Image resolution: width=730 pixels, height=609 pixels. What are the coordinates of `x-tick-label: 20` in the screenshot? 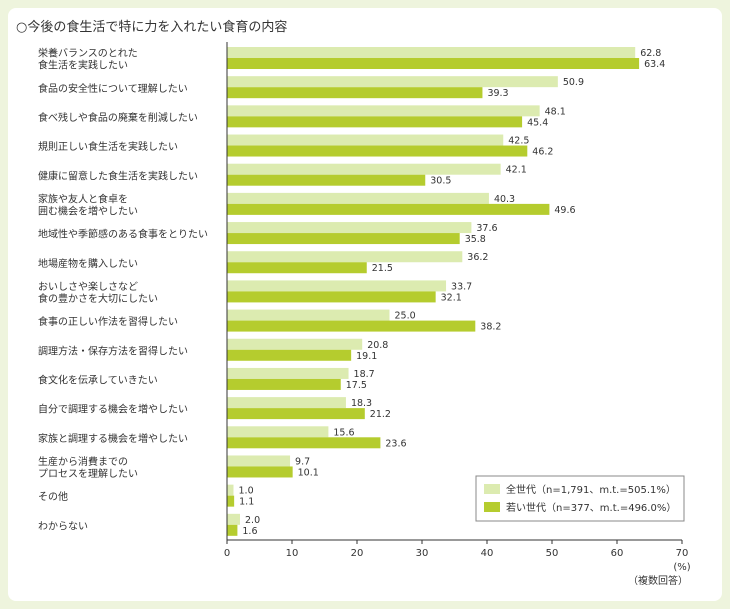 It's located at (357, 553).